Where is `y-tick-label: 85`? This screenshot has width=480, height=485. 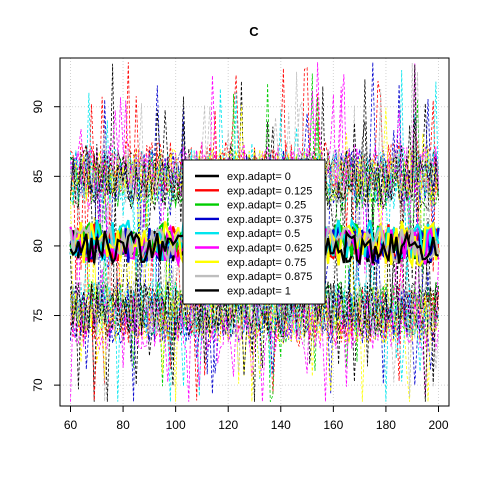
y-tick-label: 85 is located at coordinates (38, 176).